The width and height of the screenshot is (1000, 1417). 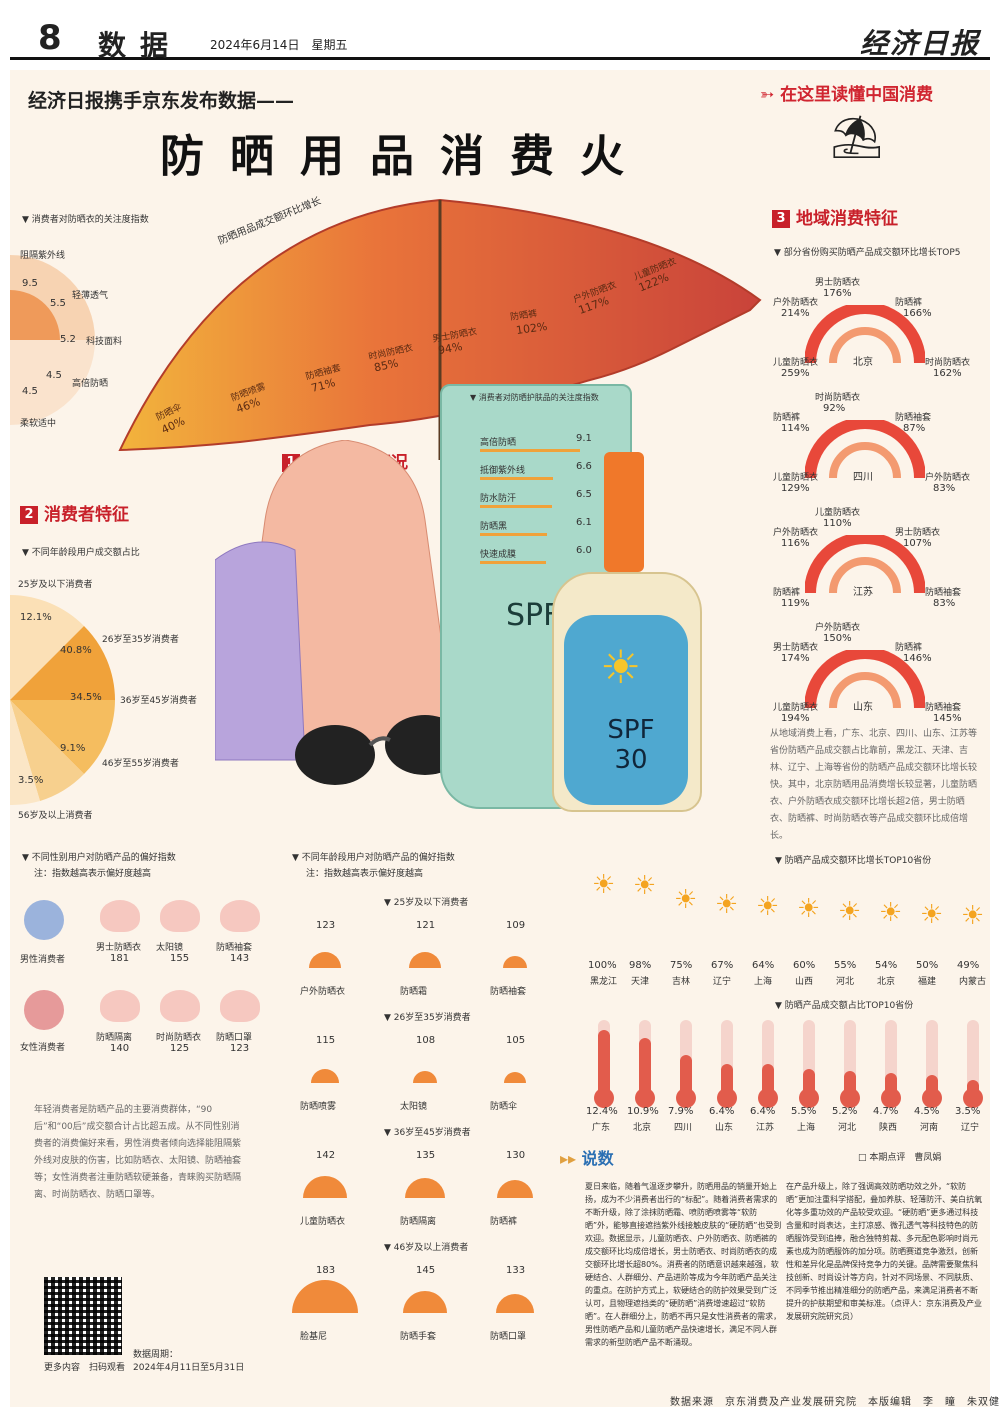 What do you see at coordinates (426, 1248) in the screenshot?
I see `age-pref-group-label: ▼ 46岁及以上消费者` at bounding box center [426, 1248].